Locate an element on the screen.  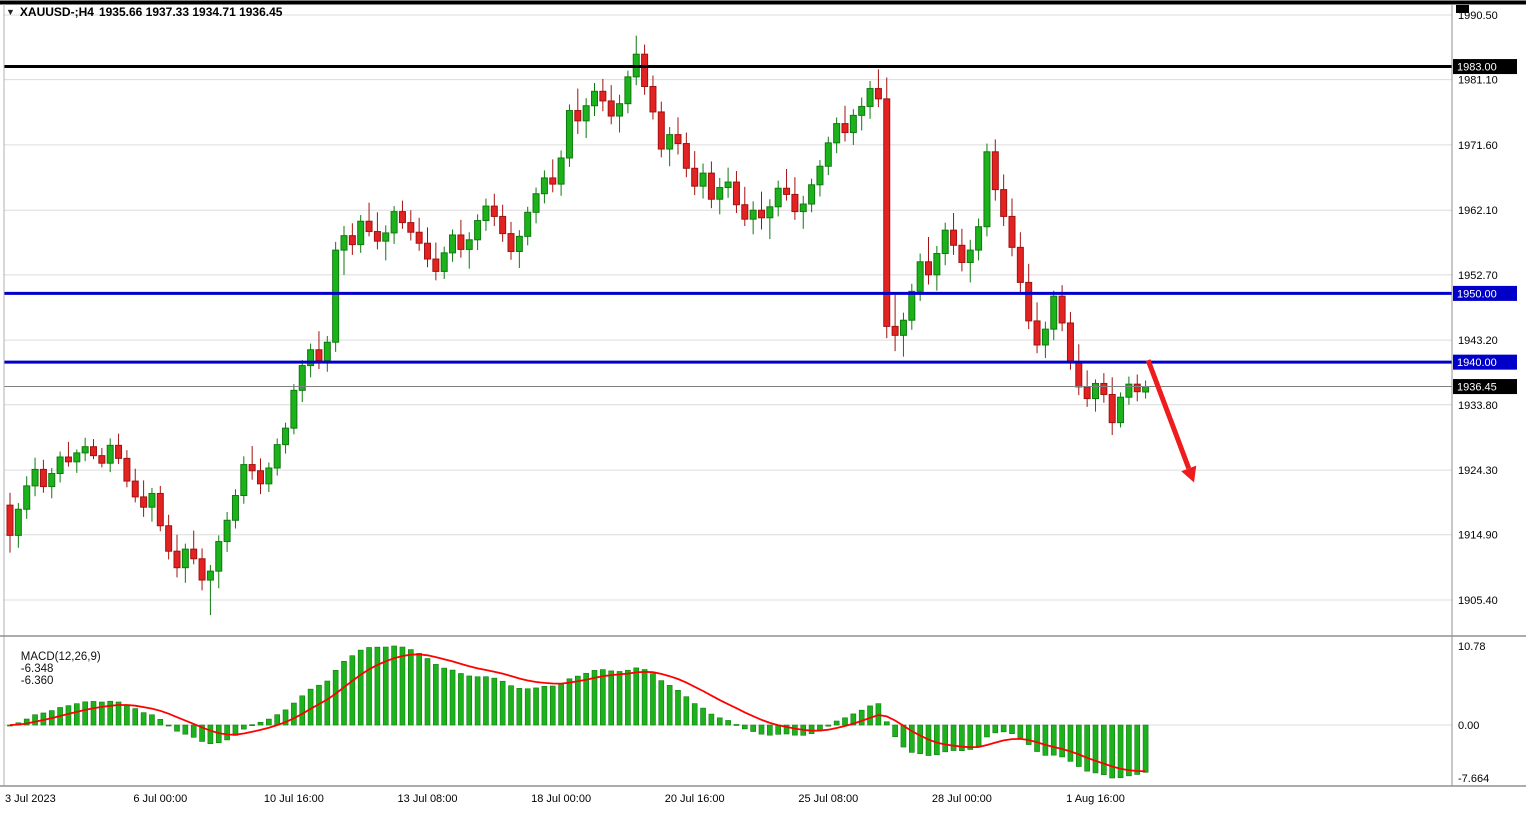
time-axis-label: 20 Jul 16:00 is located at coordinates (695, 799).